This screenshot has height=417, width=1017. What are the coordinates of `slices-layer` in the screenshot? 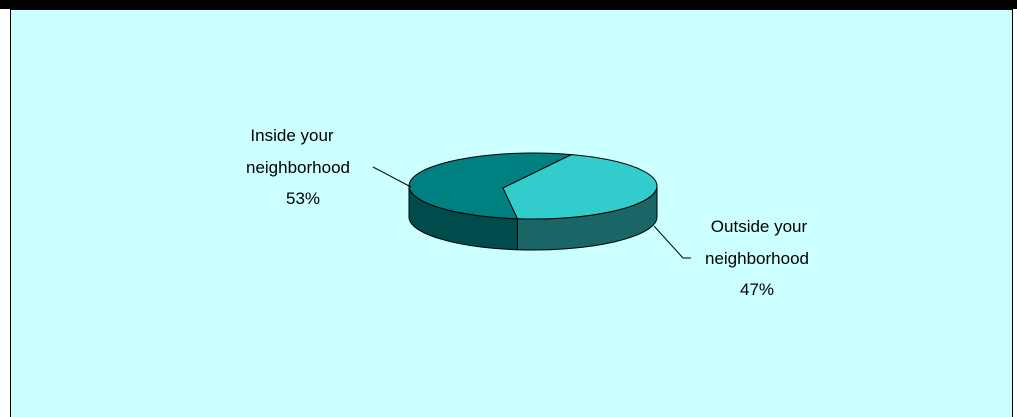 It's located at (533, 201).